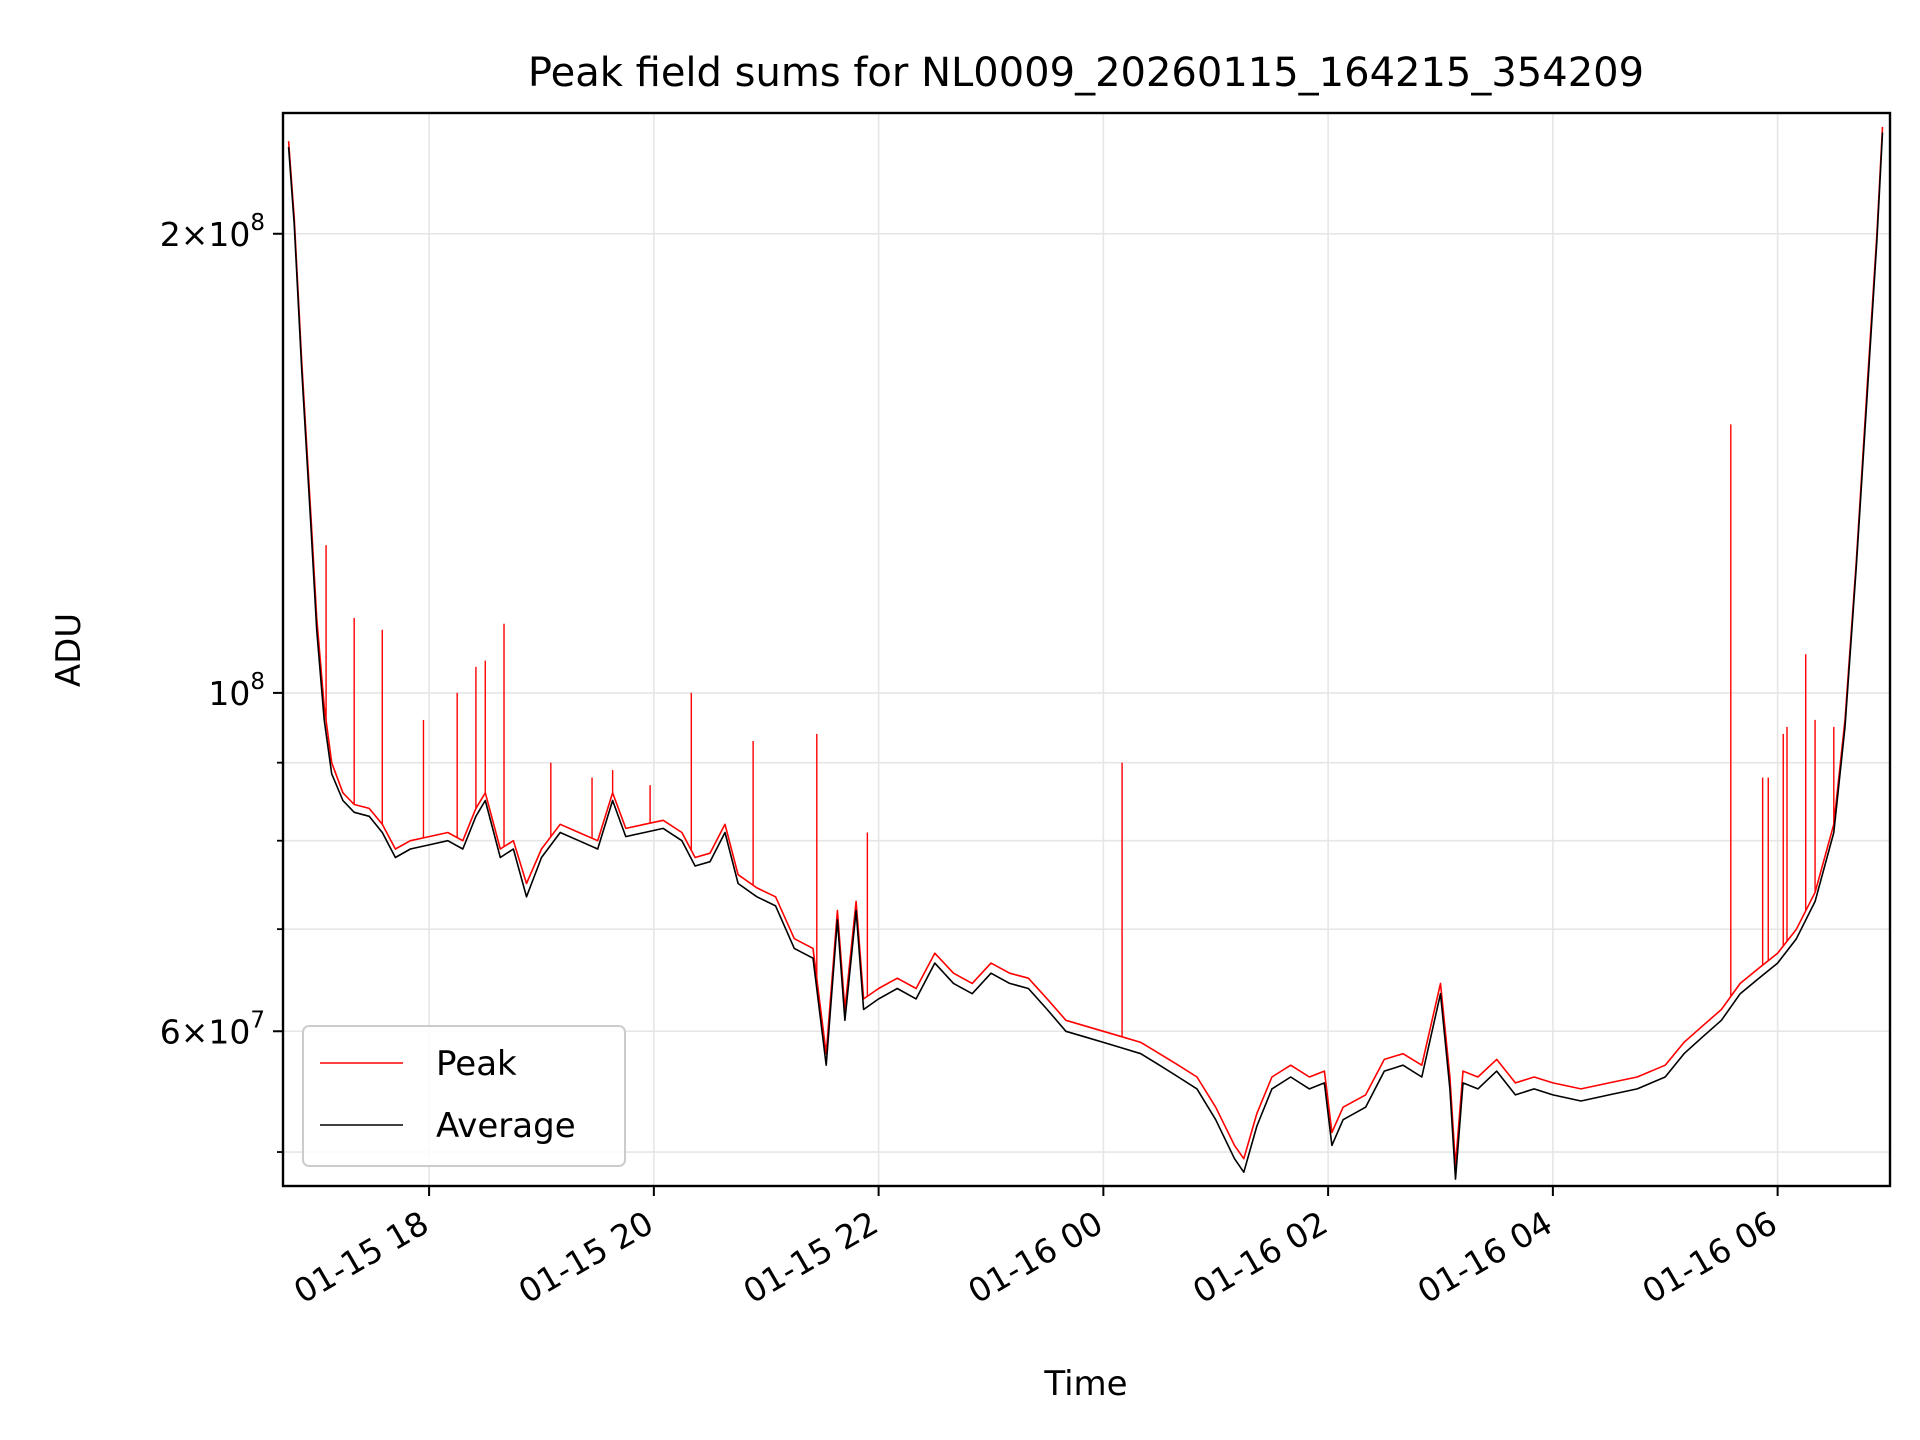 The width and height of the screenshot is (1920, 1440). I want to click on y-axis-label: ADU, so click(69, 650).